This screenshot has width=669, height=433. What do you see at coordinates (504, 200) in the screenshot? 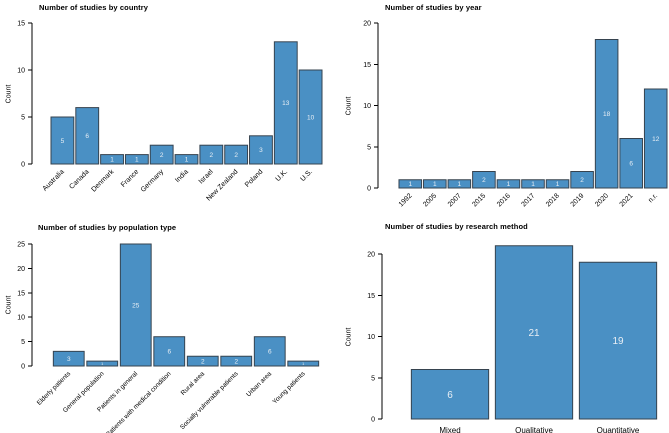
I see `x-tick-label: 2016` at bounding box center [504, 200].